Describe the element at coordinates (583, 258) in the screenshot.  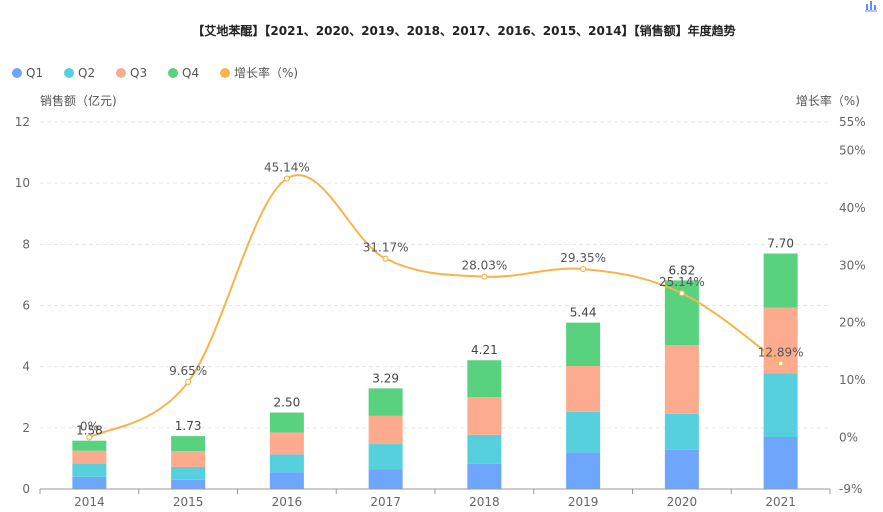
I see `rate-label-2019: 29.35%` at that location.